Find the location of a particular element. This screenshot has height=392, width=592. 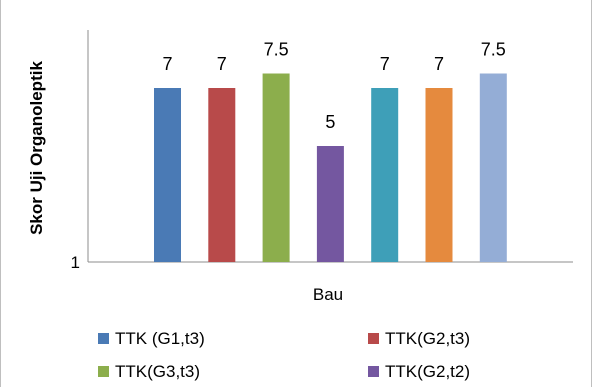

data-label-7: 7.5 is located at coordinates (493, 50).